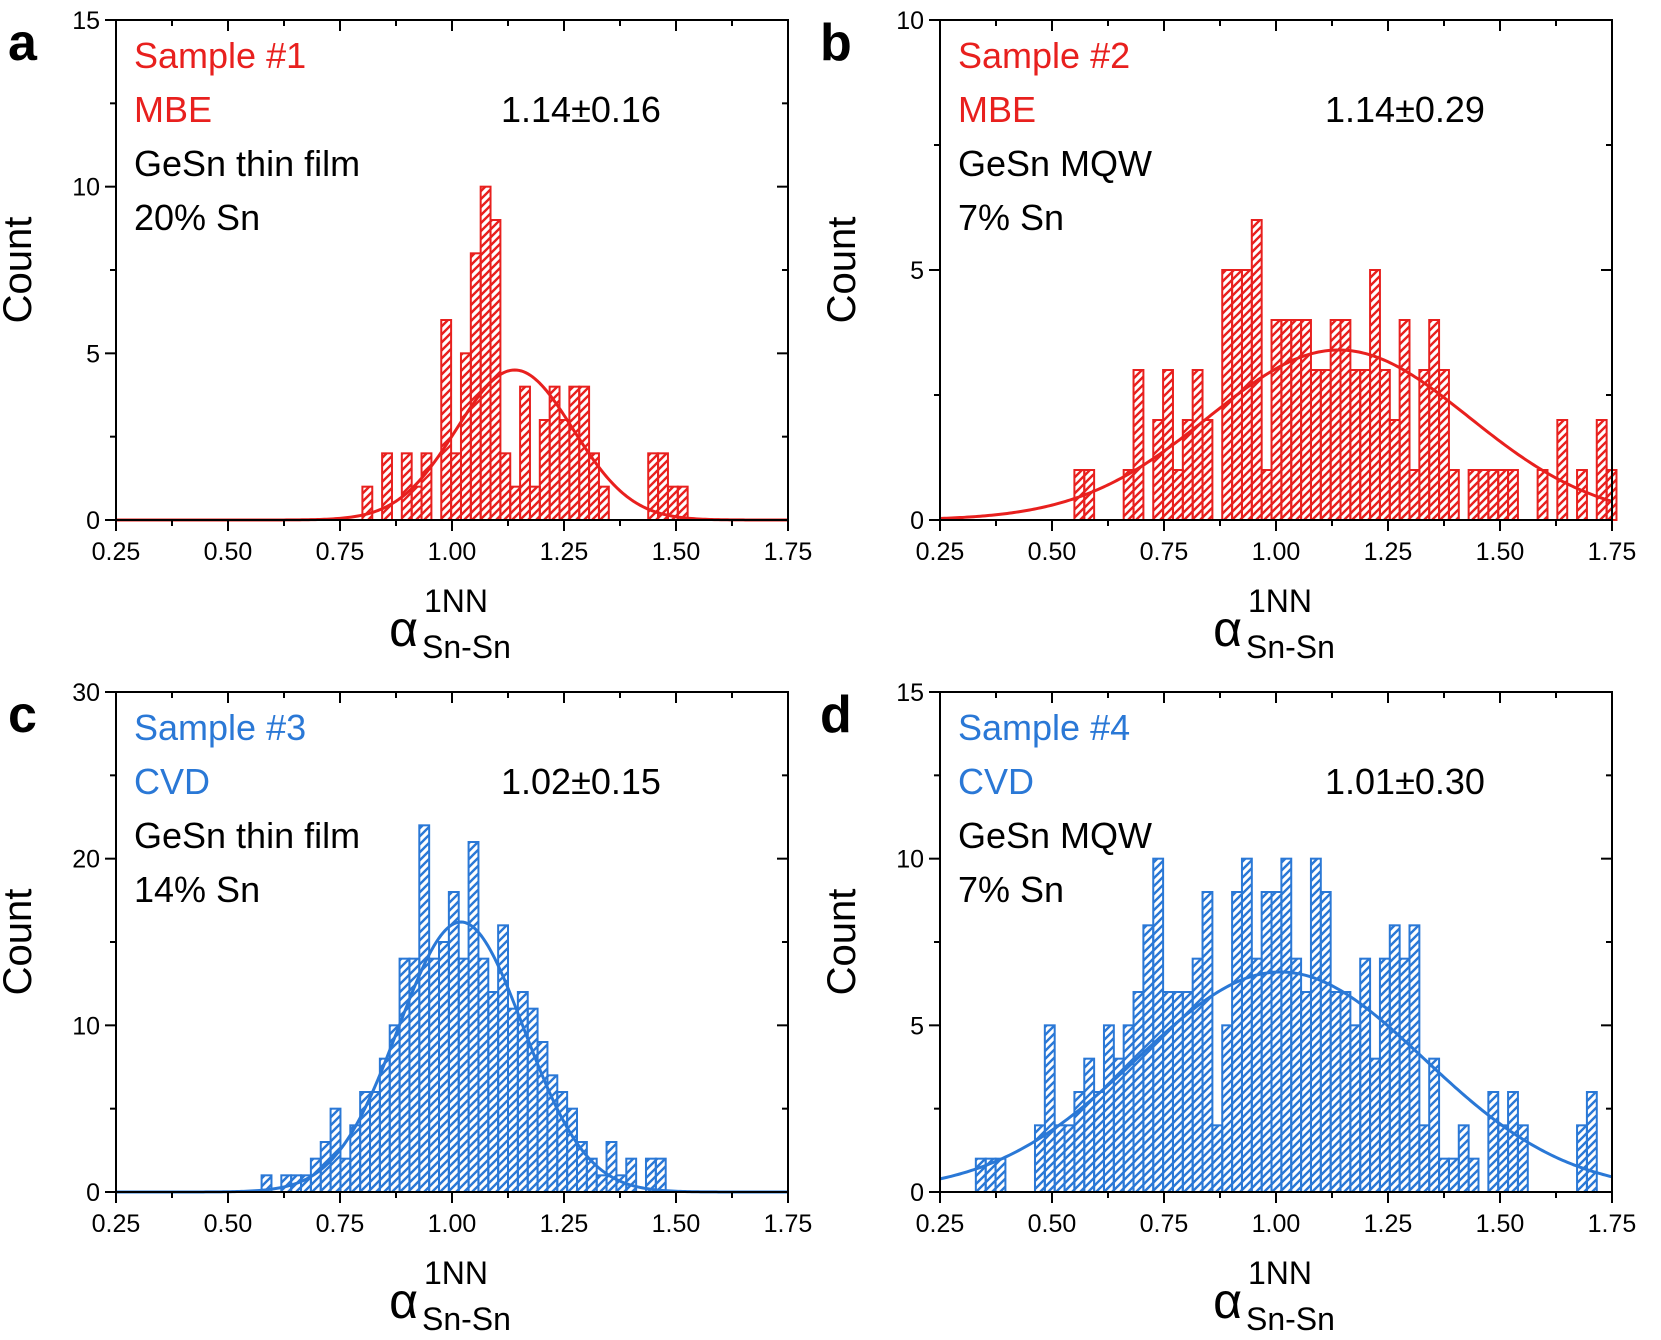 This screenshot has width=1661, height=1340. Describe the element at coordinates (93, 1193) in the screenshot. I see `y-tick-label: 0` at that location.